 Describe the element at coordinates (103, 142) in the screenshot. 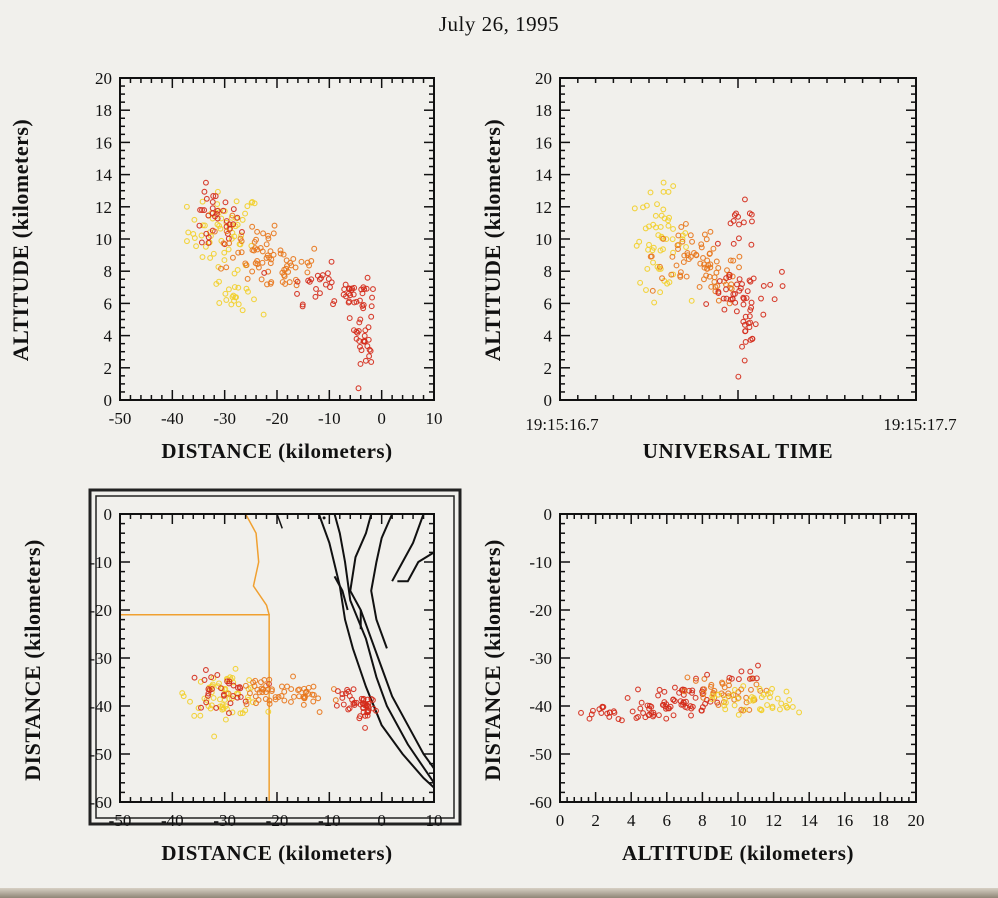

I see `y-tick-label: 16` at that location.